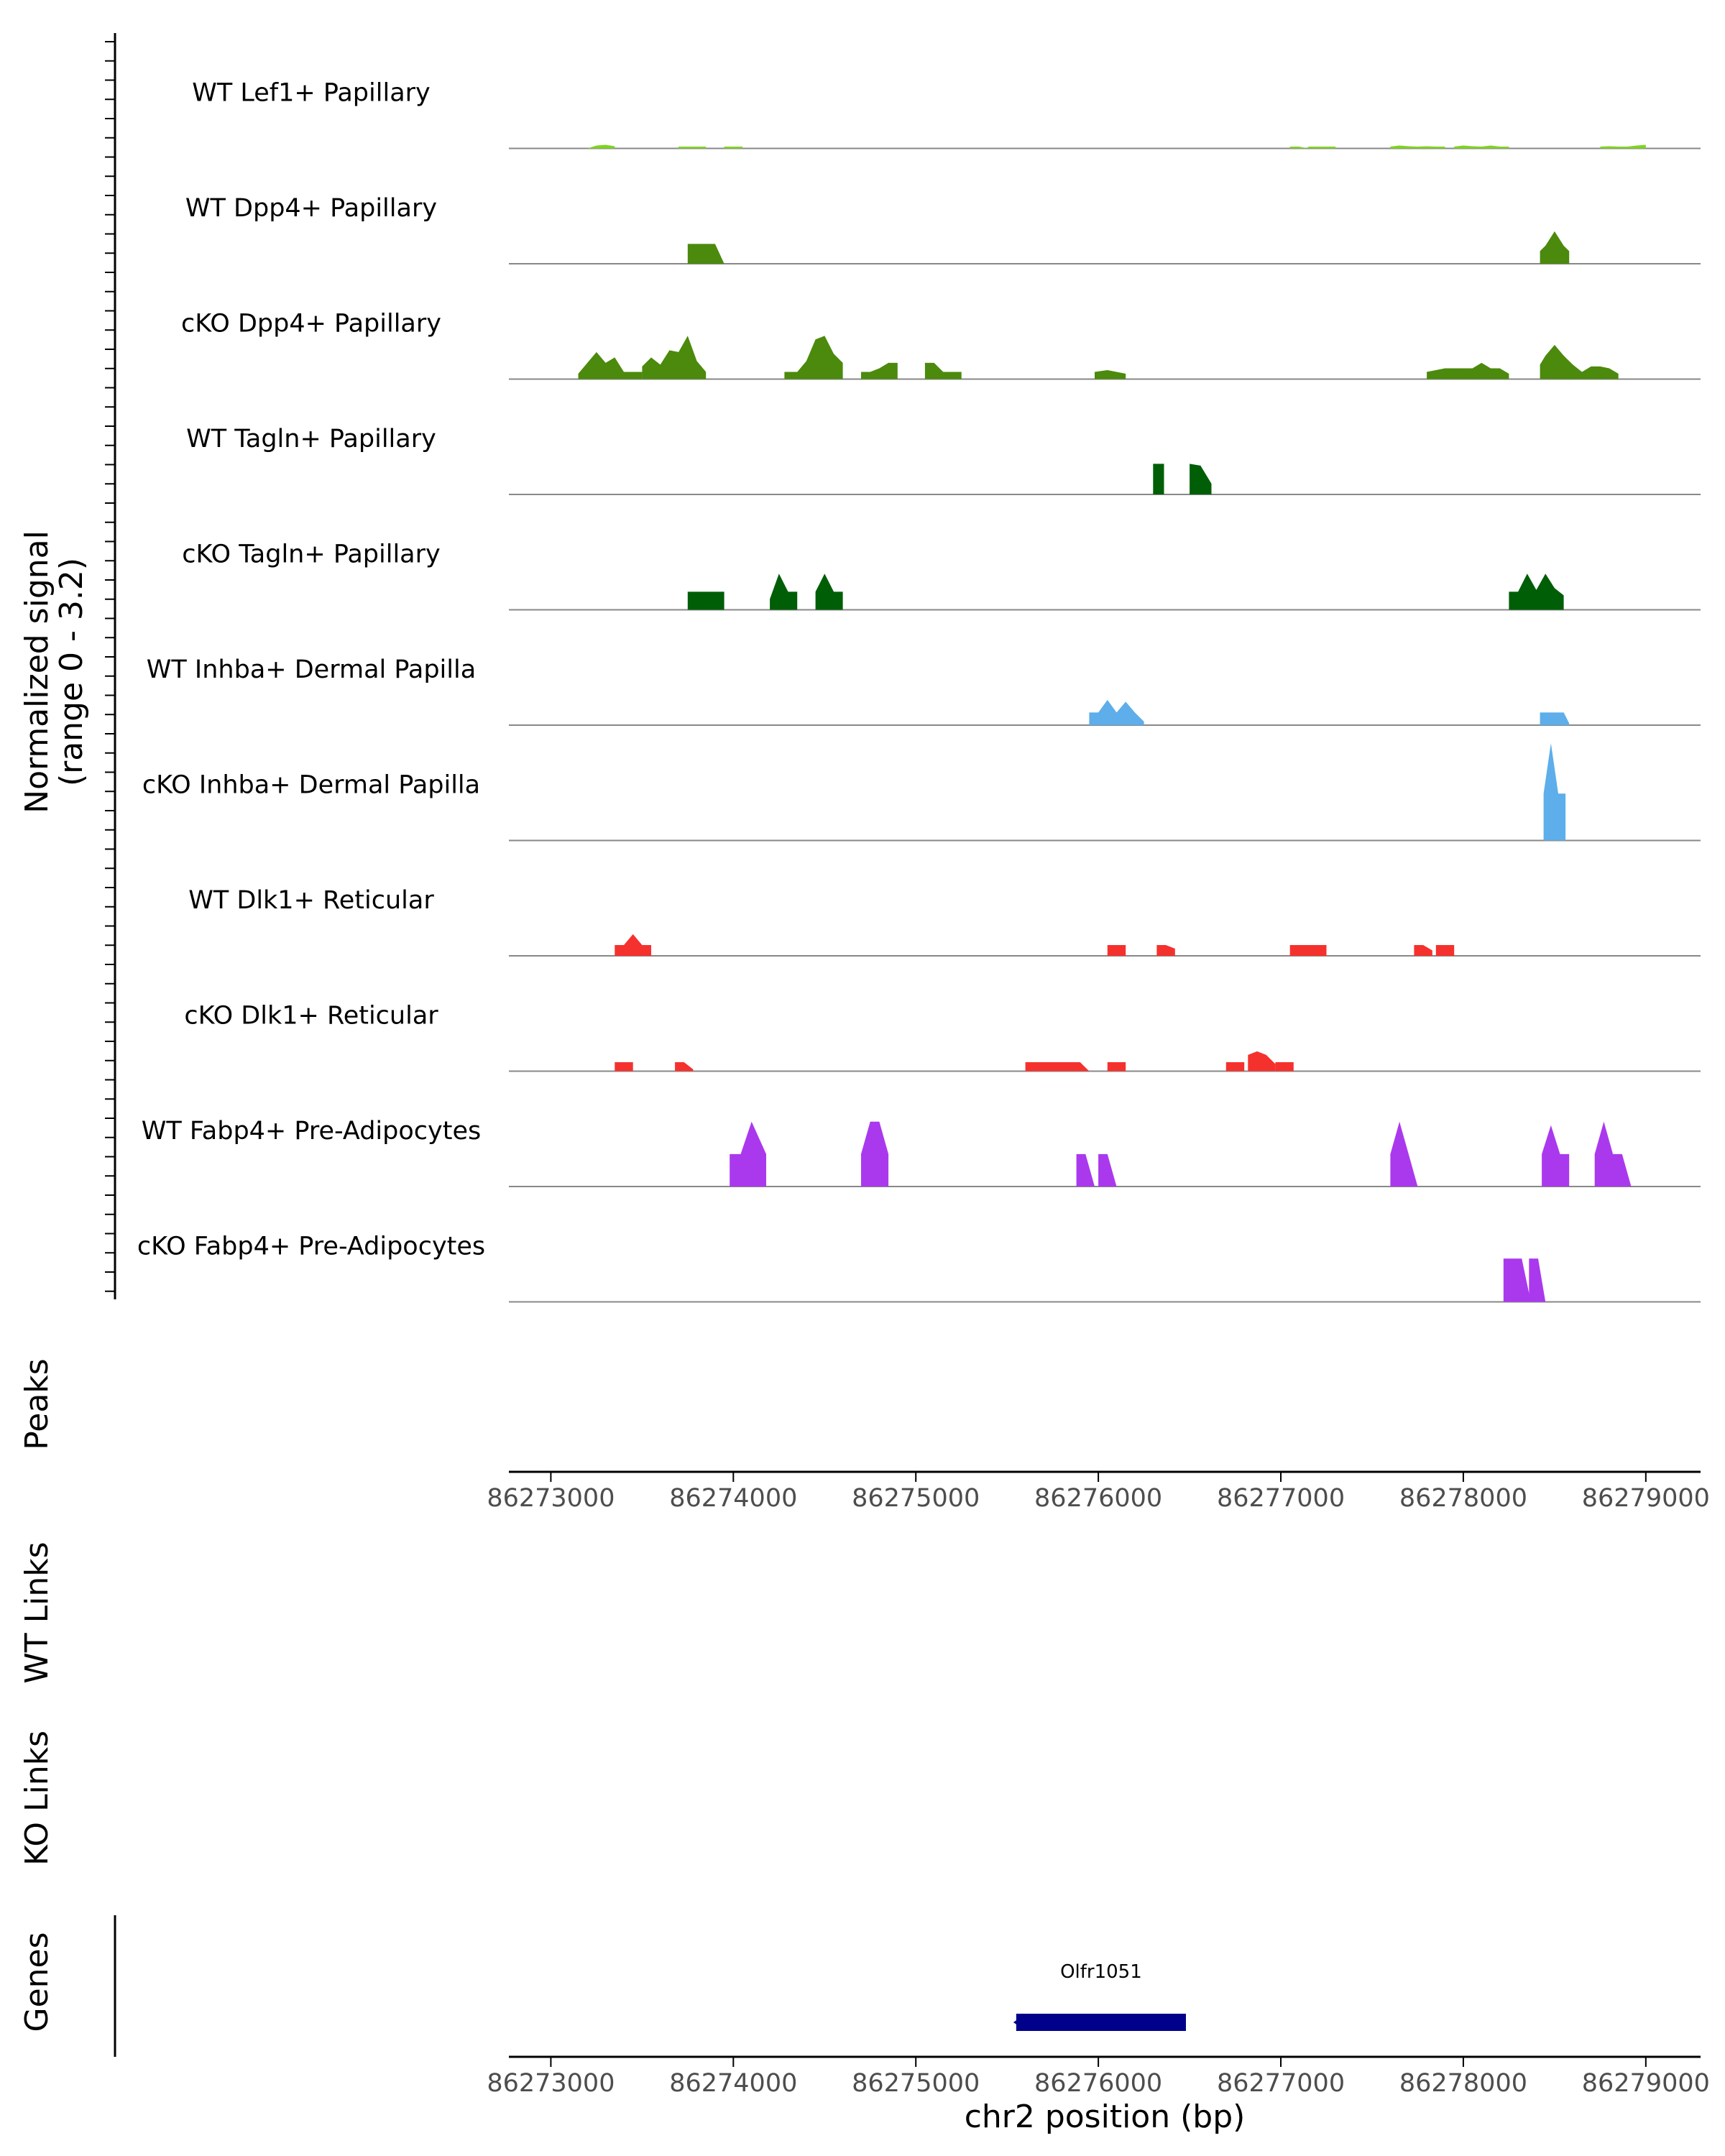  I want to click on track-label: WT Lef1+ Papillary, so click(311, 93).